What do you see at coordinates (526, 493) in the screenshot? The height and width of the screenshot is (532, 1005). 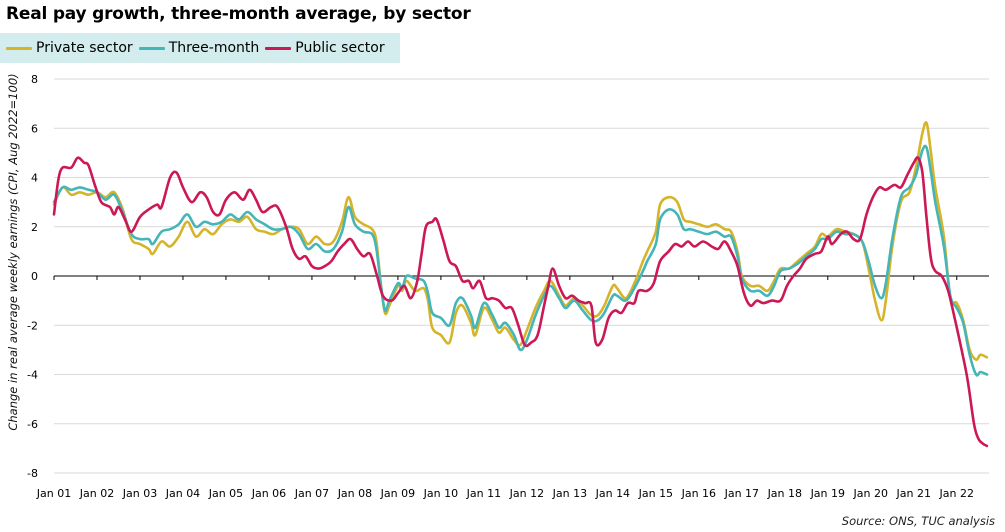 I see `x-tick-label: Jan 12` at bounding box center [526, 493].